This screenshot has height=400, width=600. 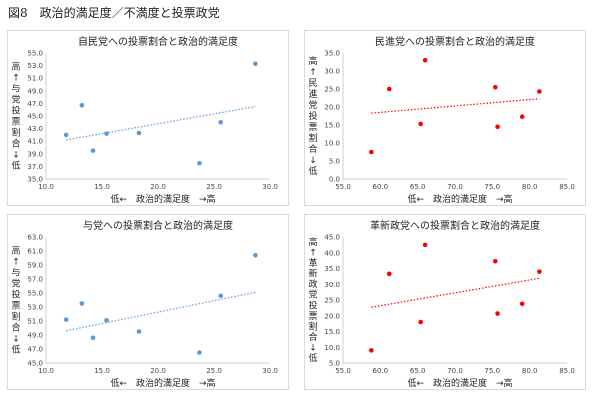 I want to click on y-axis-label: 高↑革新政党投票割合↓低, so click(x=312, y=300).